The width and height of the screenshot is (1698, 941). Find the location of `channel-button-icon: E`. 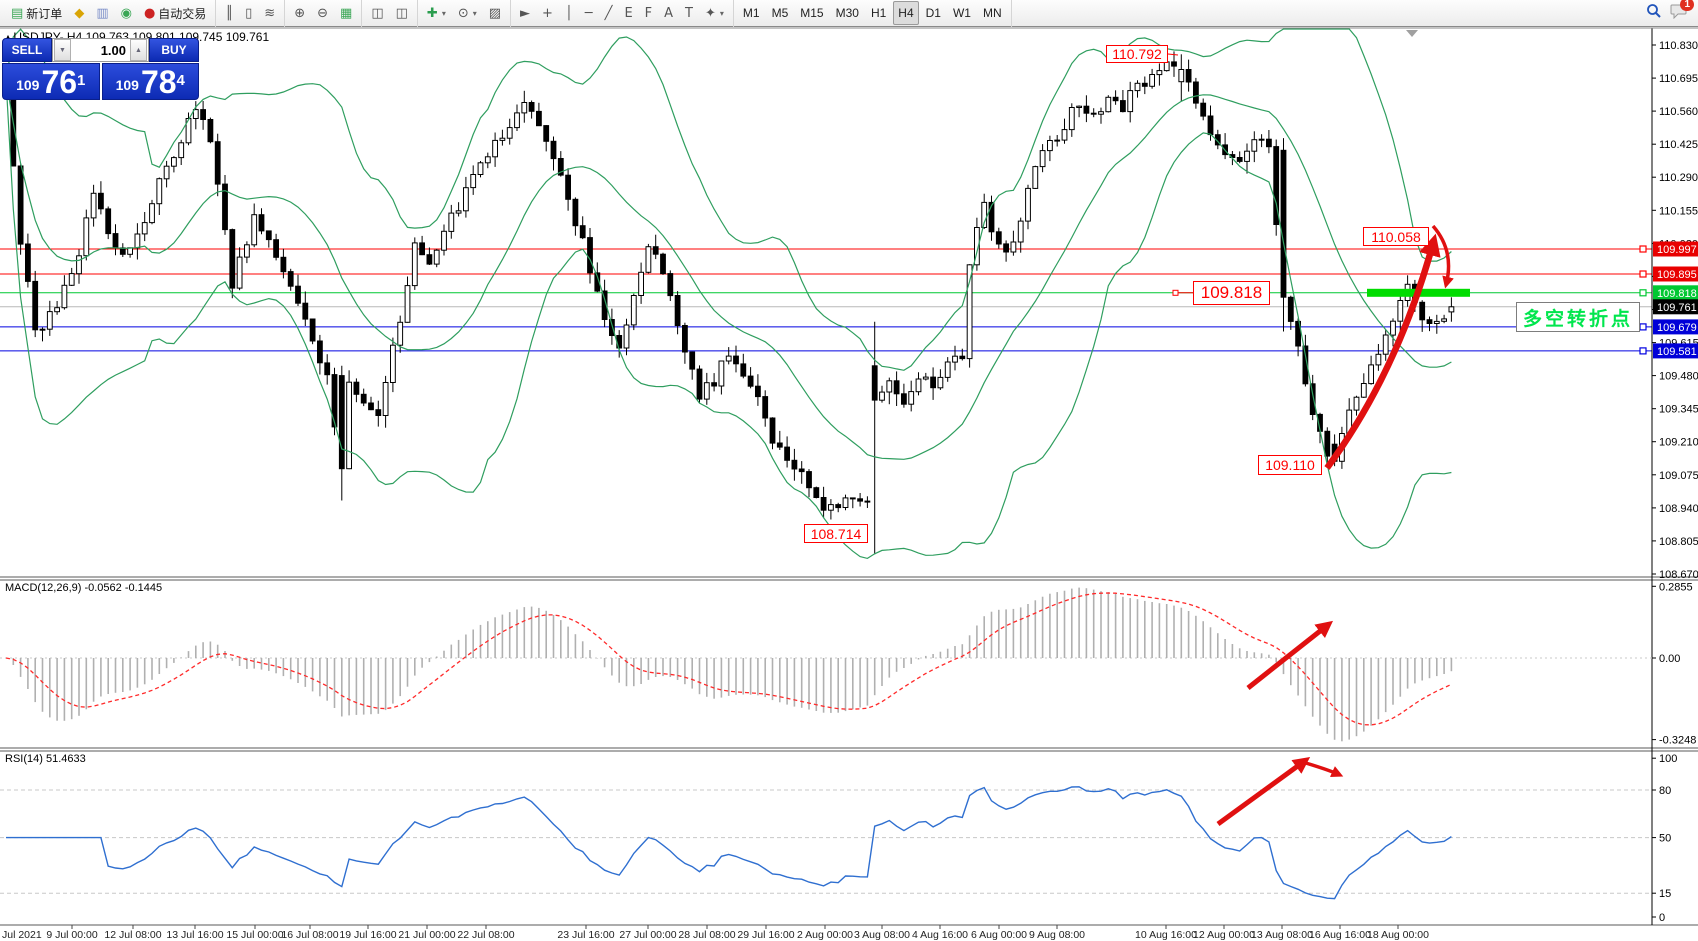

channel-button-icon: E is located at coordinates (628, 13).